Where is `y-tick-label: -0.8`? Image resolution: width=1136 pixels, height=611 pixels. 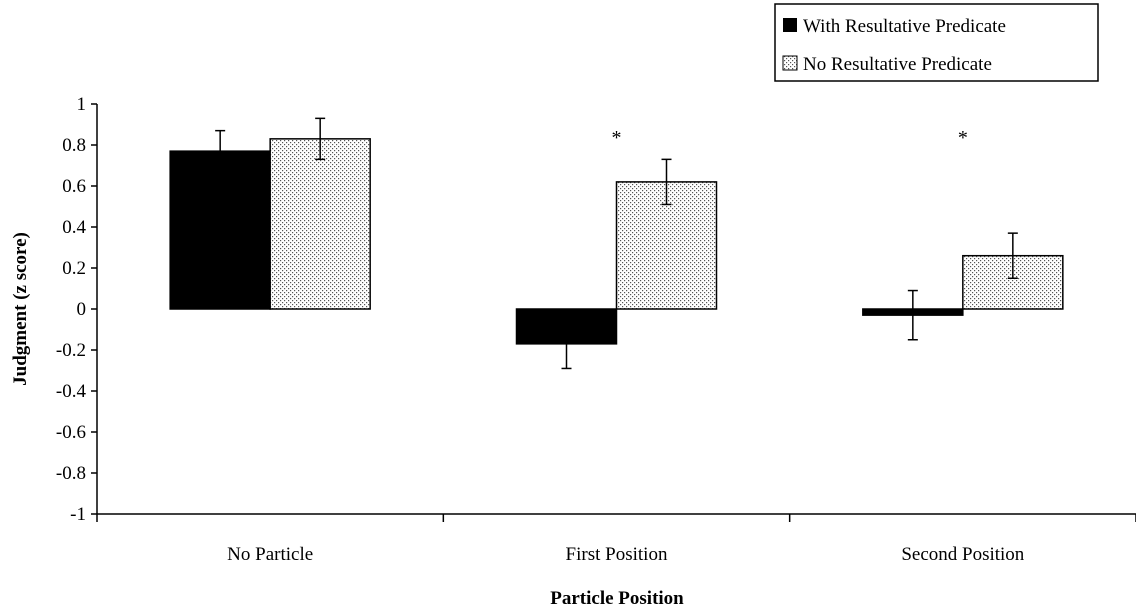
y-tick-label: -0.8 is located at coordinates (71, 473).